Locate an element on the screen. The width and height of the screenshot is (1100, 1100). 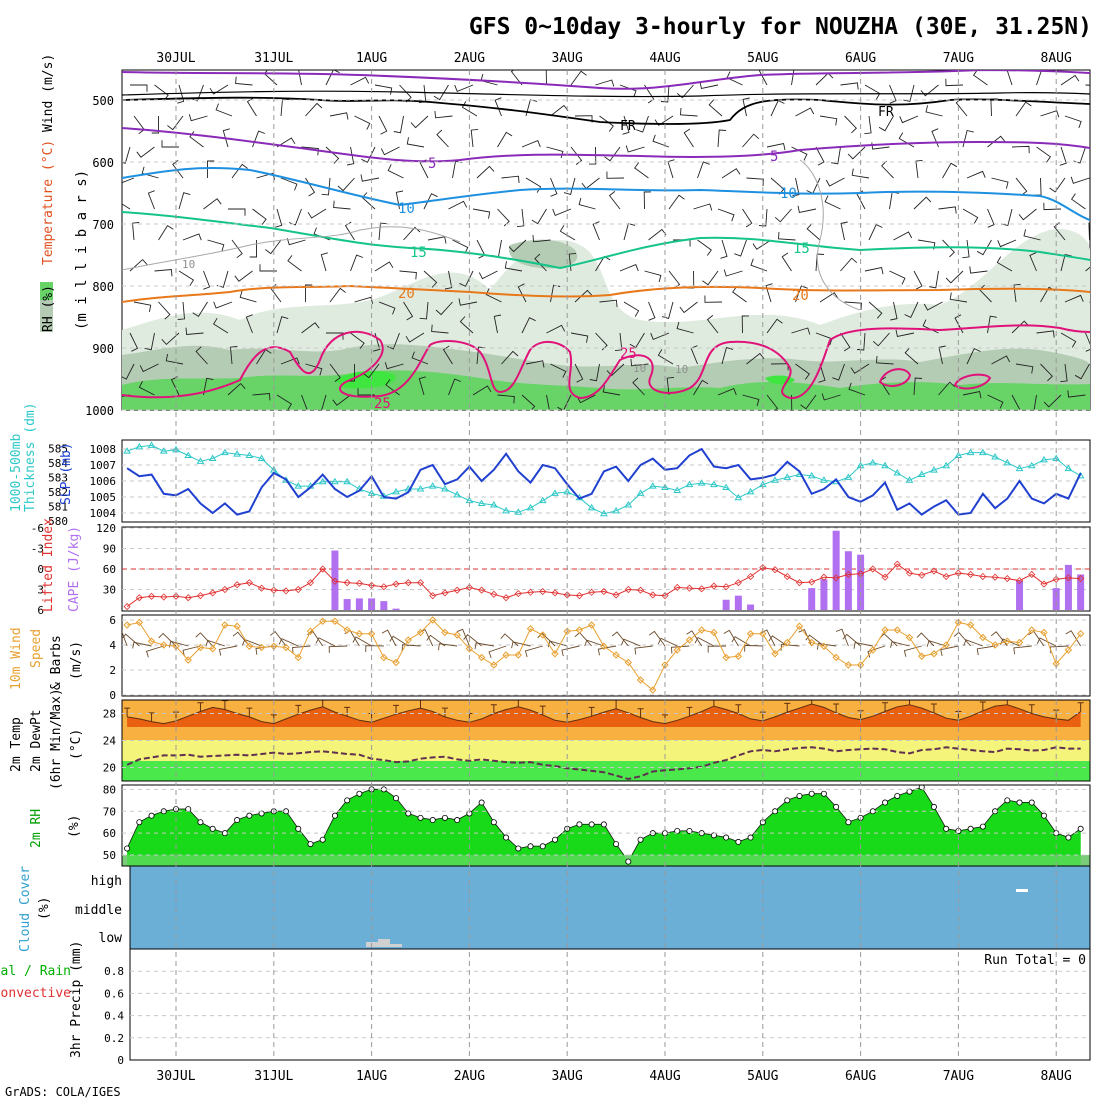
slp-axis-label: SLP (mb) is located at coordinates (66, 473).